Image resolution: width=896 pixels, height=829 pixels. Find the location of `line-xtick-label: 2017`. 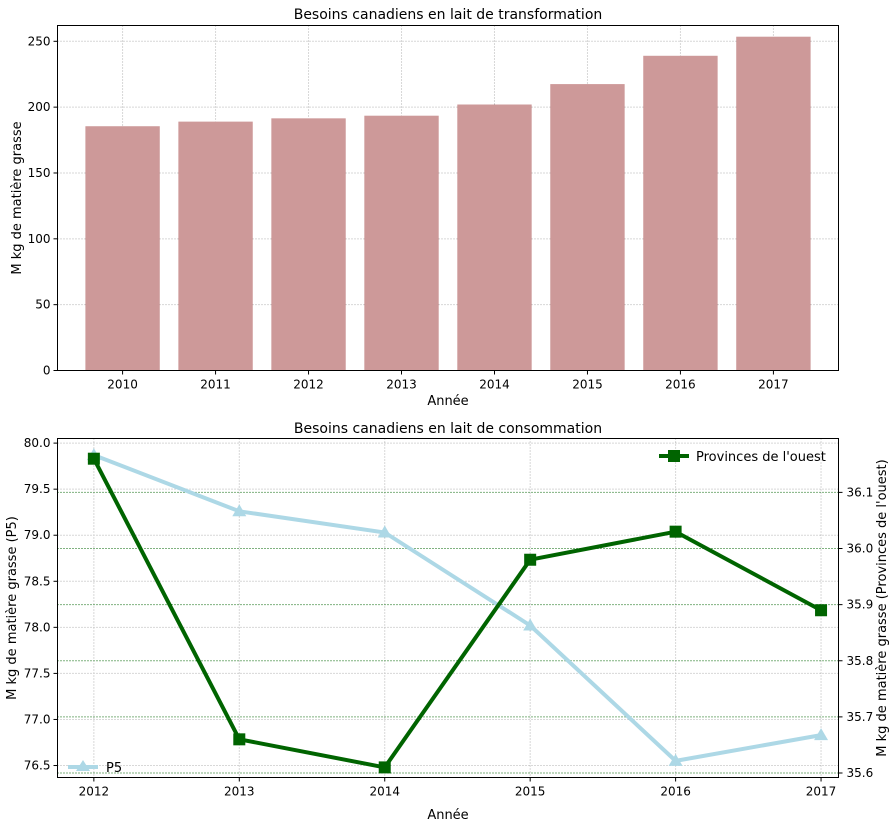

line-xtick-label: 2017 is located at coordinates (821, 792).